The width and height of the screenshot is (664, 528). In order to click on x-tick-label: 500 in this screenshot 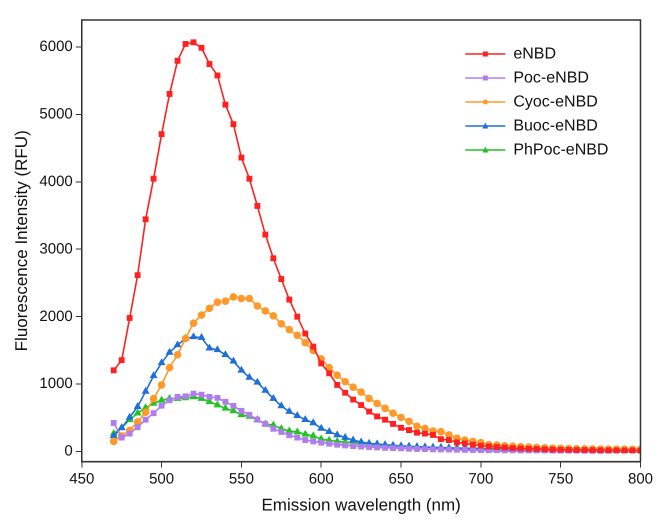, I will do `click(161, 479)`.